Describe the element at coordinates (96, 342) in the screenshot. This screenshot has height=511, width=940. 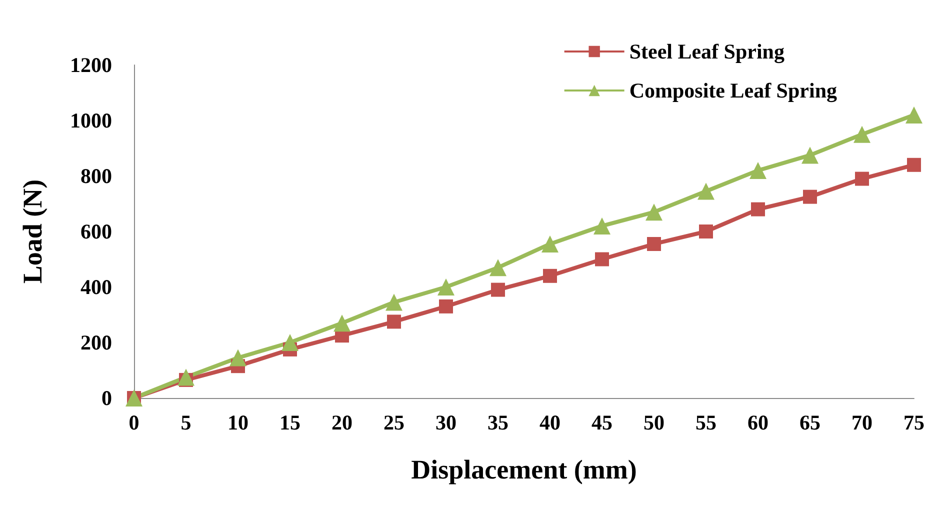
I see `y-tick-label: 200` at that location.